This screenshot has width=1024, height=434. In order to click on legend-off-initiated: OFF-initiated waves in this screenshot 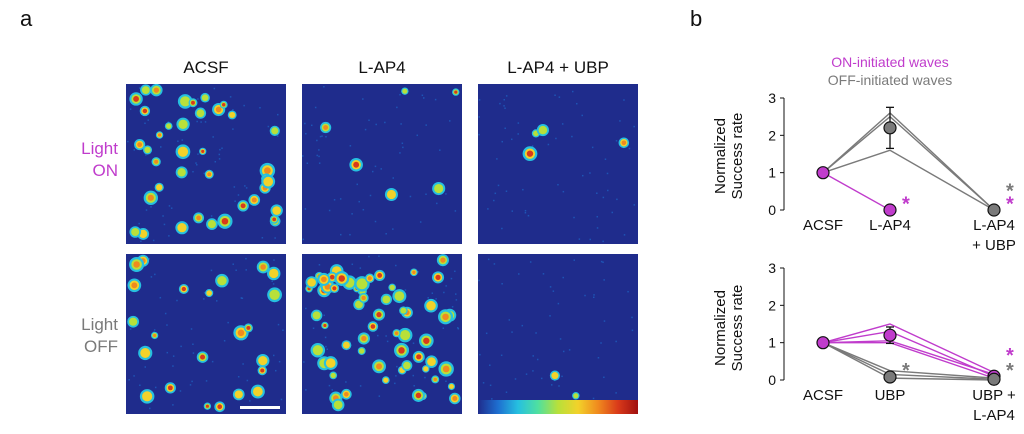, I will do `click(890, 80)`.